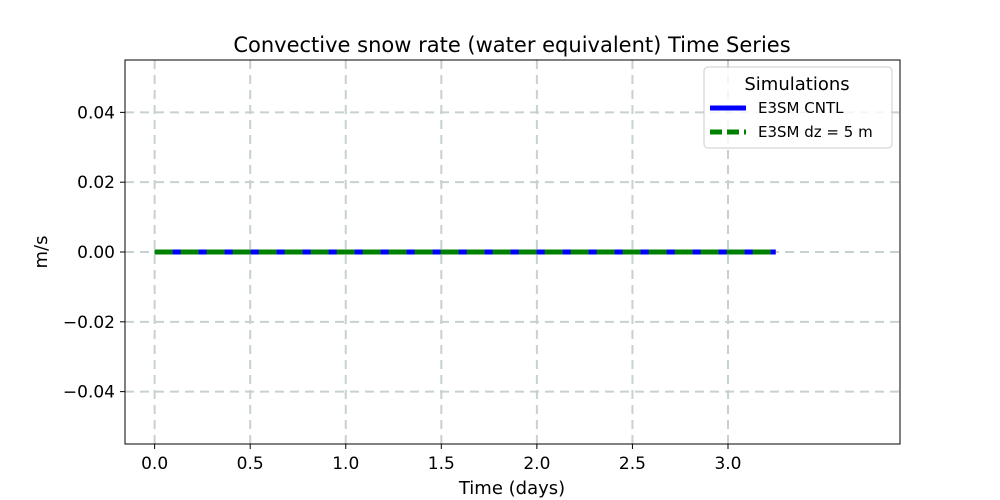  I want to click on legend-label-e3sm-dz-5m: E3SM dz = 5 m, so click(815, 132).